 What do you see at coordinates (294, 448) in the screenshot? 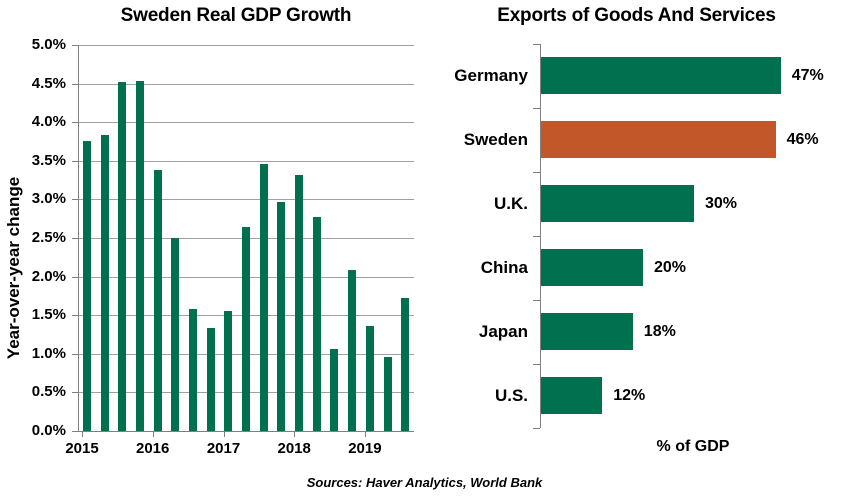
I see `x-year-label: 2018` at bounding box center [294, 448].